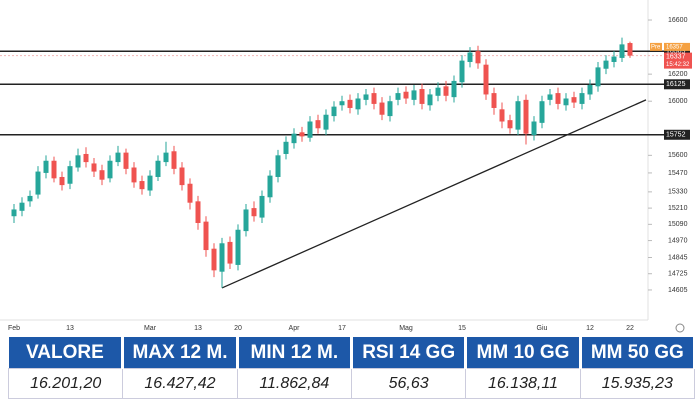 This screenshot has height=400, width=700. What do you see at coordinates (523, 383) in the screenshot?
I see `value-cell: 16.138,11` at bounding box center [523, 383].